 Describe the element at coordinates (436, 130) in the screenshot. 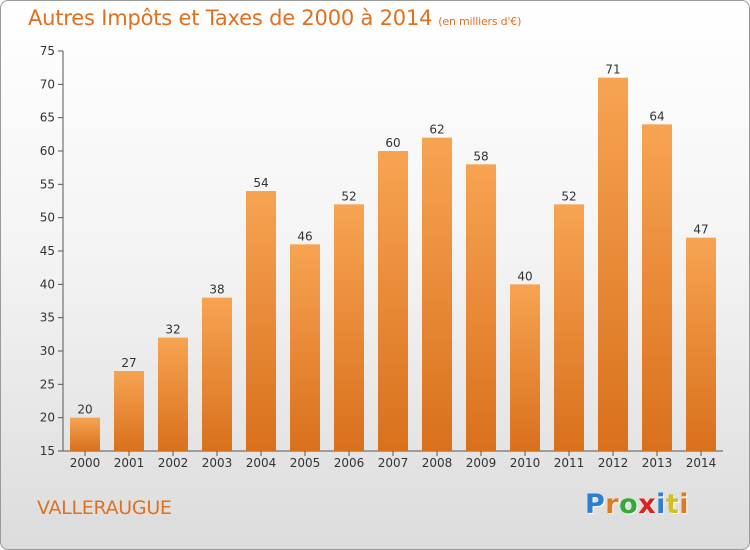

I see `data-label: 62` at that location.